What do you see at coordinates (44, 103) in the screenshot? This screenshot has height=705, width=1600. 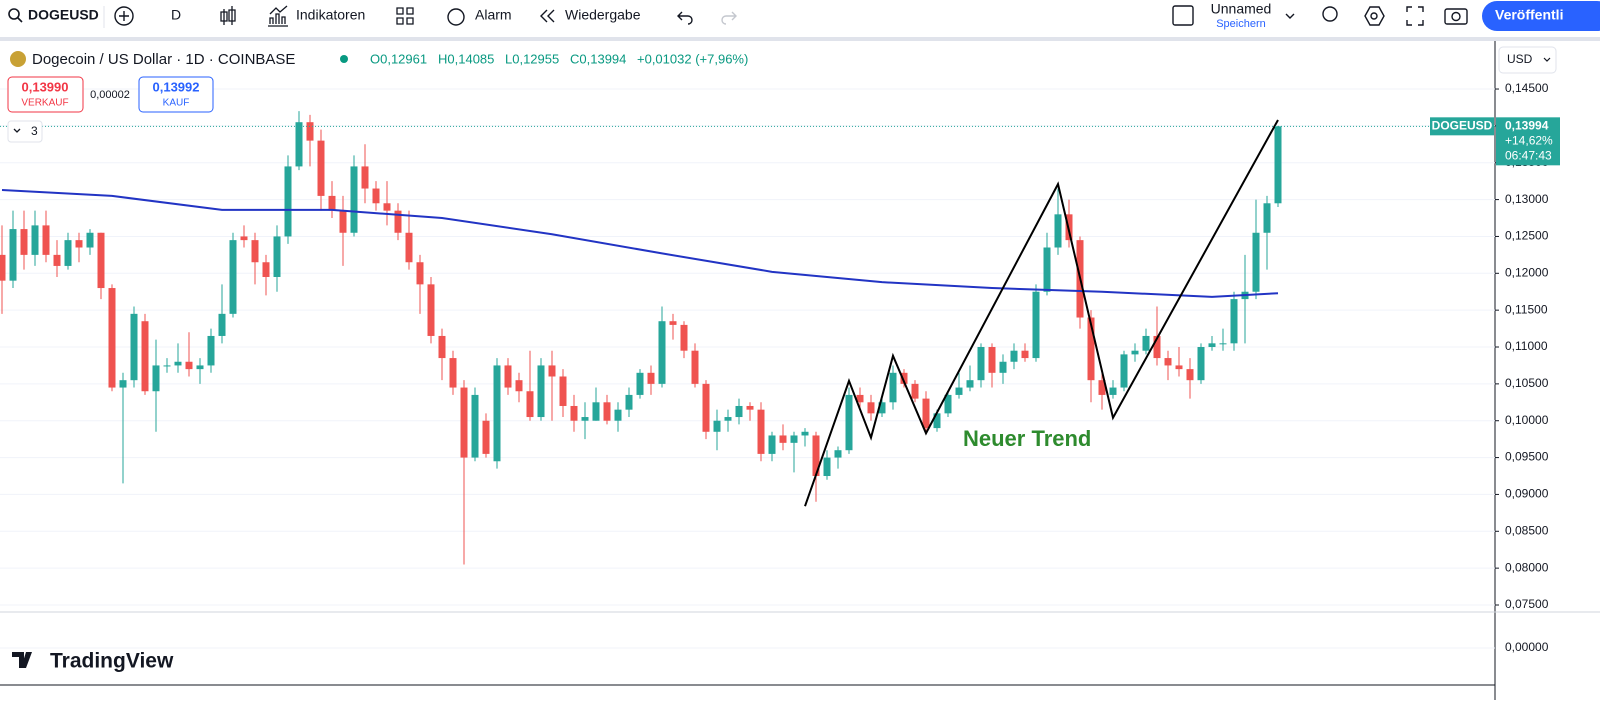 I see `sell-label: VERKAUF` at bounding box center [44, 103].